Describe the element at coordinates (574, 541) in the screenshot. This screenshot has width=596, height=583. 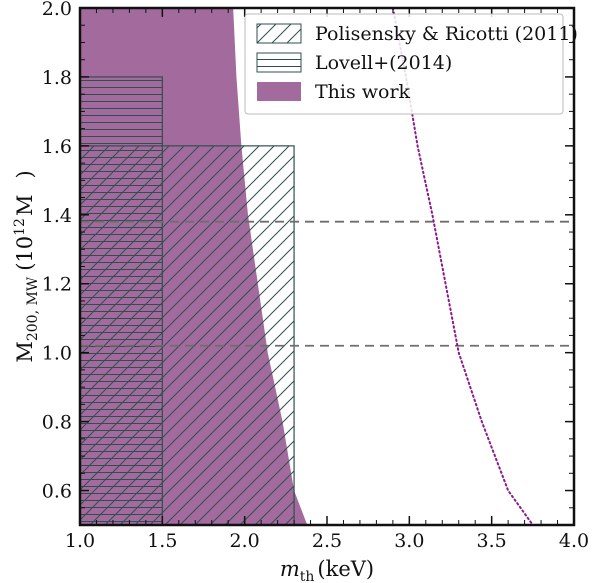
I see `x-tick-label: 4.0` at that location.